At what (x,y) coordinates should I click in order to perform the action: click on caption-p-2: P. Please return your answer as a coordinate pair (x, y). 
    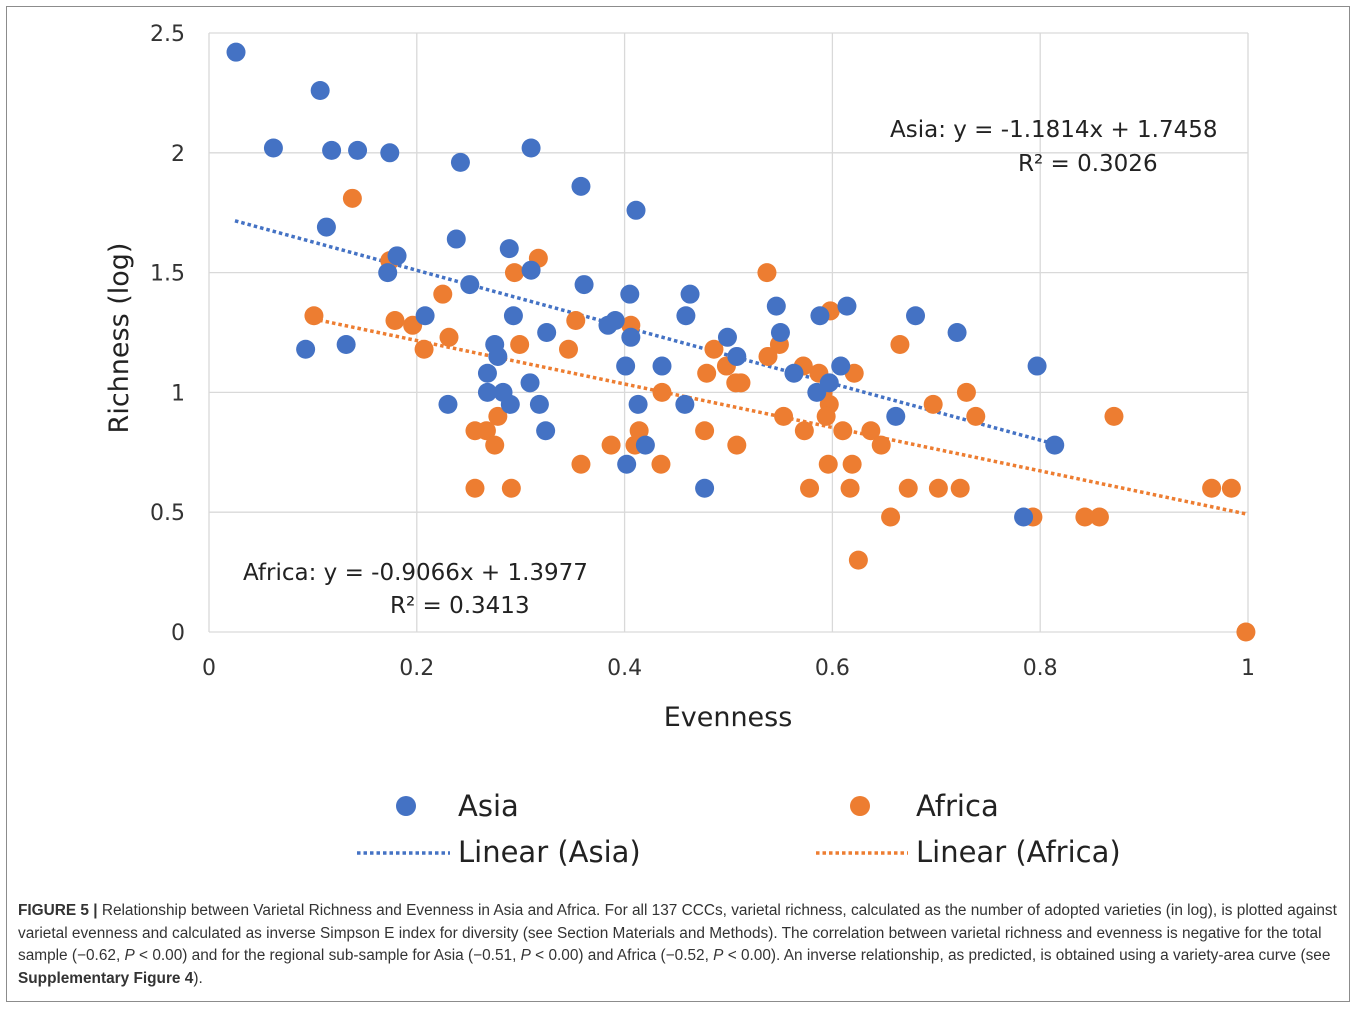
    Looking at the image, I should click on (525, 955).